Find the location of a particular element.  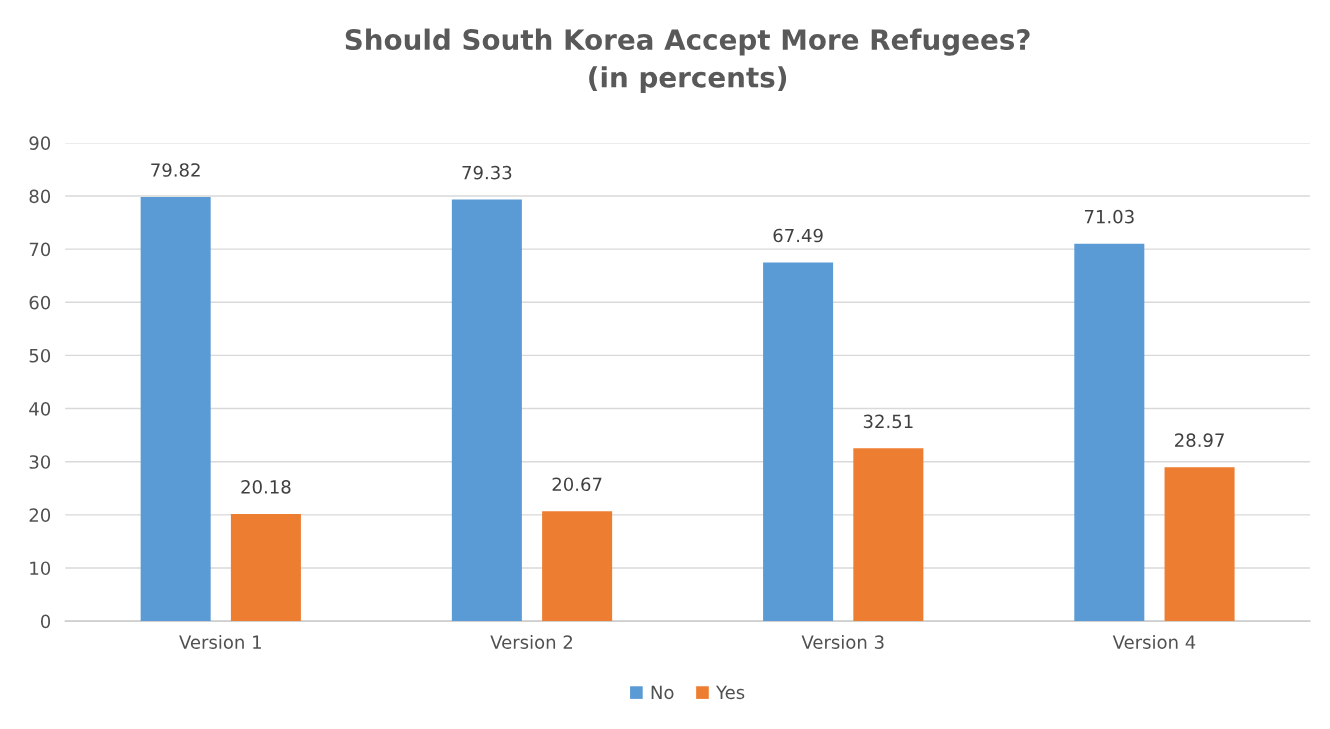

y-tick-label: 20 is located at coordinates (40, 515).